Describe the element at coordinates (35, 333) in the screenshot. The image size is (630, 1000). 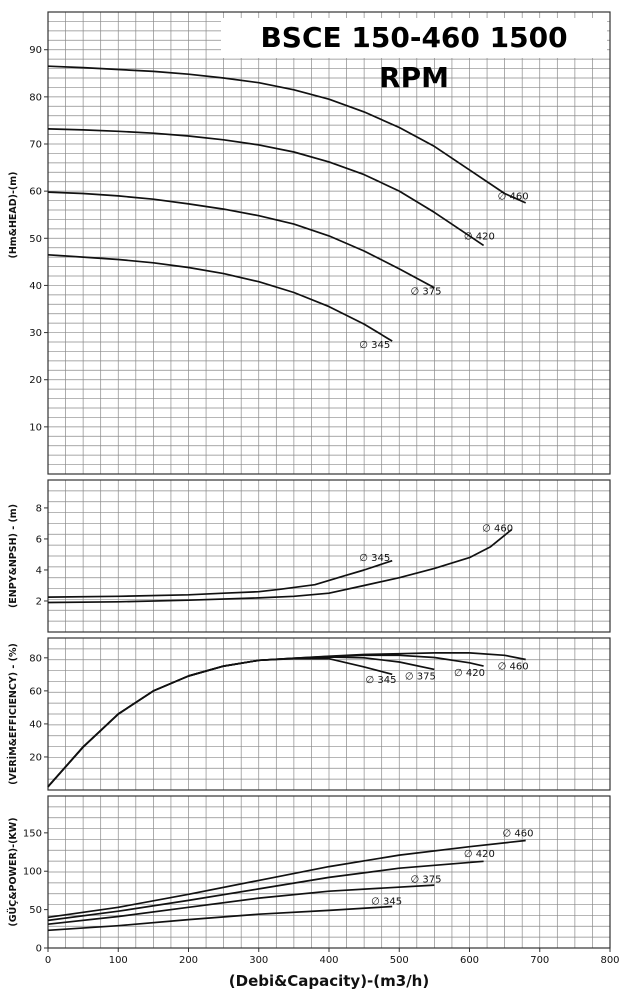
I see `y-tick-label: 30` at that location.